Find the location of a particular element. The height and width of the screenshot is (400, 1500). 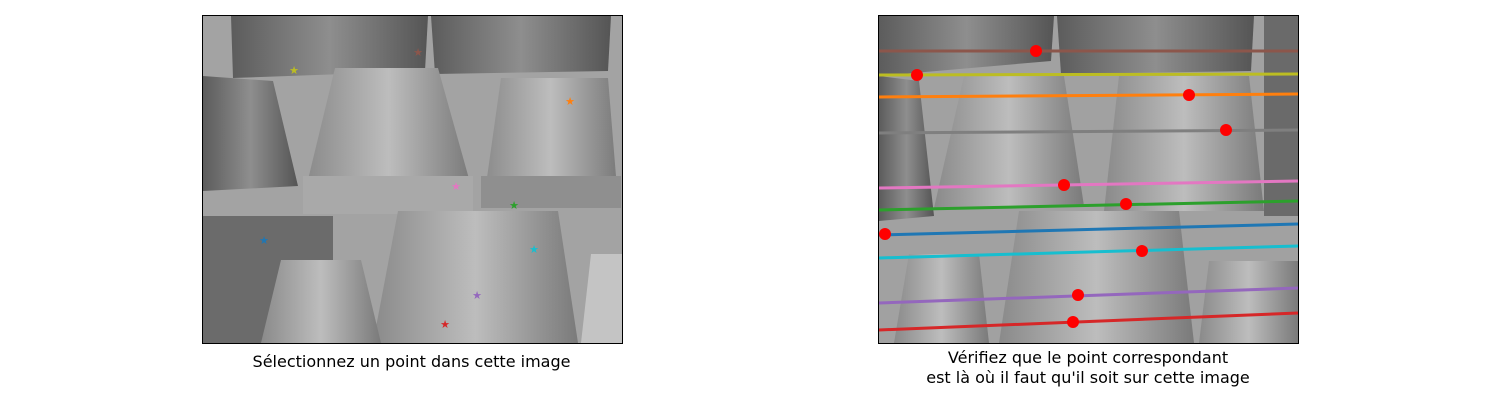

epipolar-line-green is located at coordinates (1088, 205).